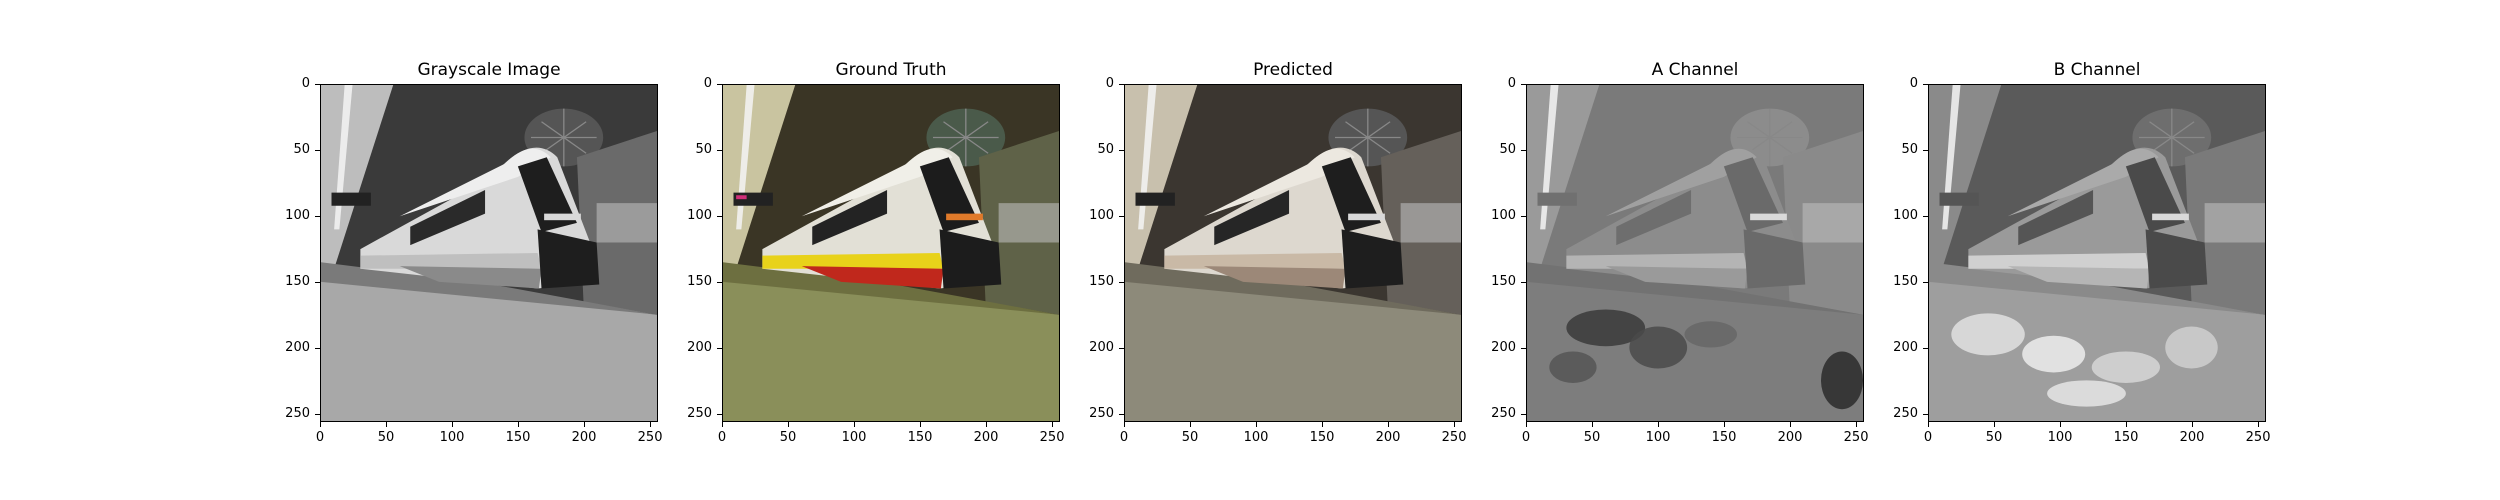 The height and width of the screenshot is (500, 2500). What do you see at coordinates (741, 197) in the screenshot?
I see `sign-accent` at bounding box center [741, 197].